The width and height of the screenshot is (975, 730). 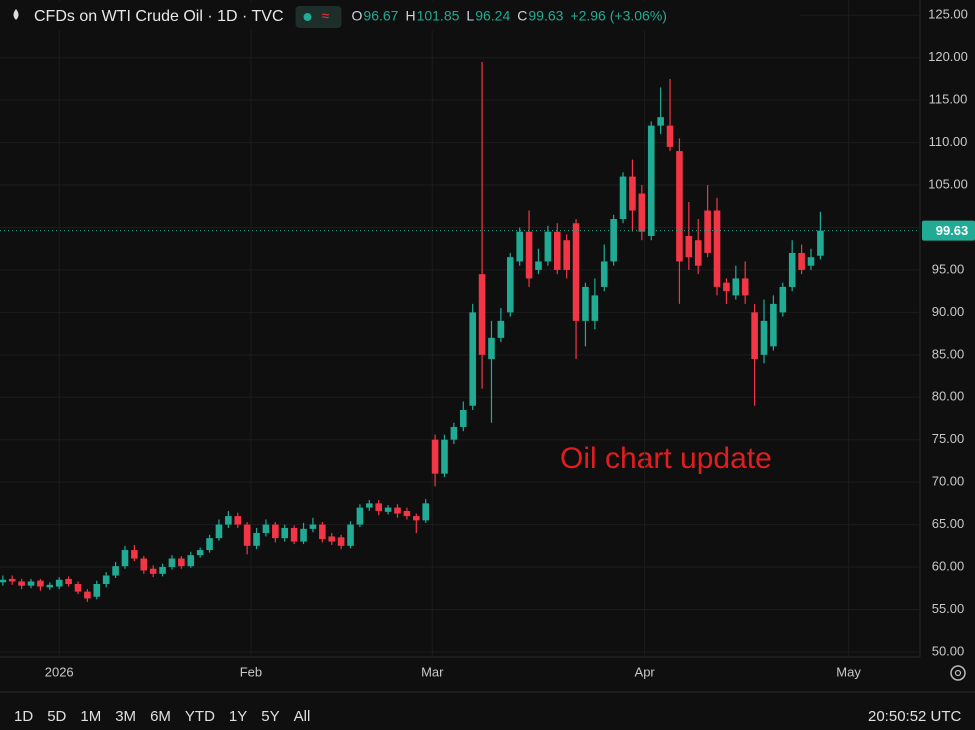 I want to click on status-wave: ≈, so click(x=326, y=16).